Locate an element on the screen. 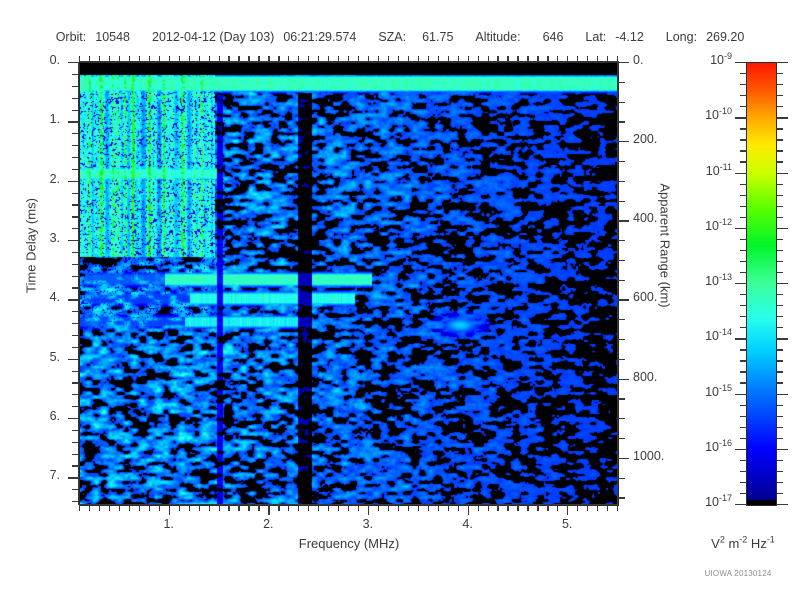  altitude-label: Altitude: is located at coordinates (498, 37).